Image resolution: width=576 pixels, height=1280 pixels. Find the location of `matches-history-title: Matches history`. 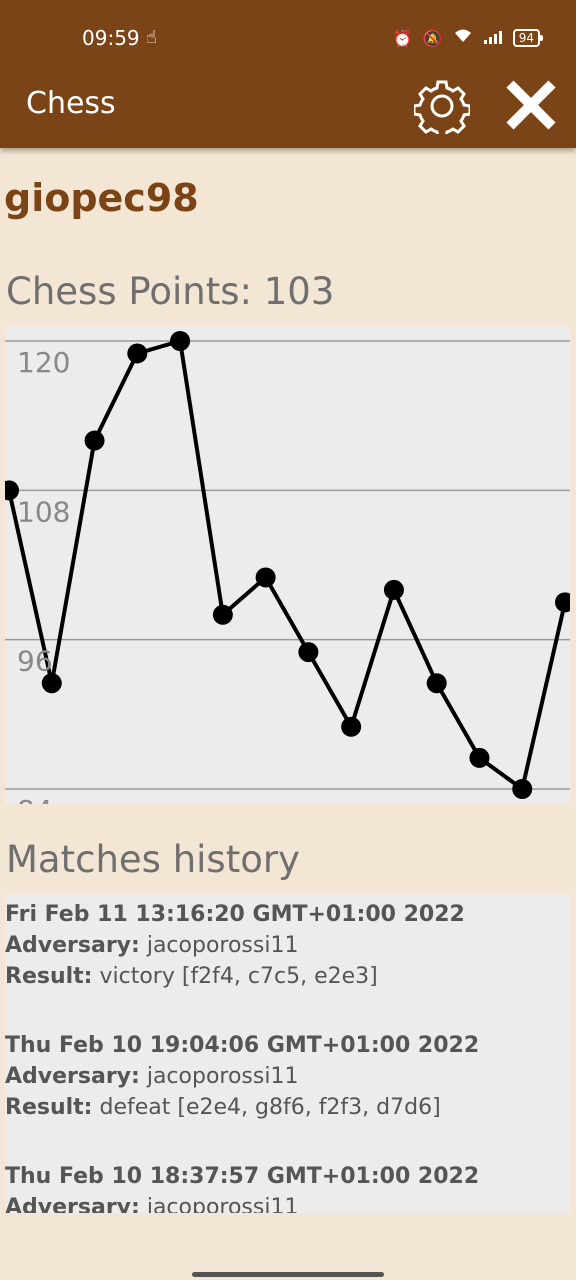

matches-history-title: Matches history is located at coordinates (153, 859).